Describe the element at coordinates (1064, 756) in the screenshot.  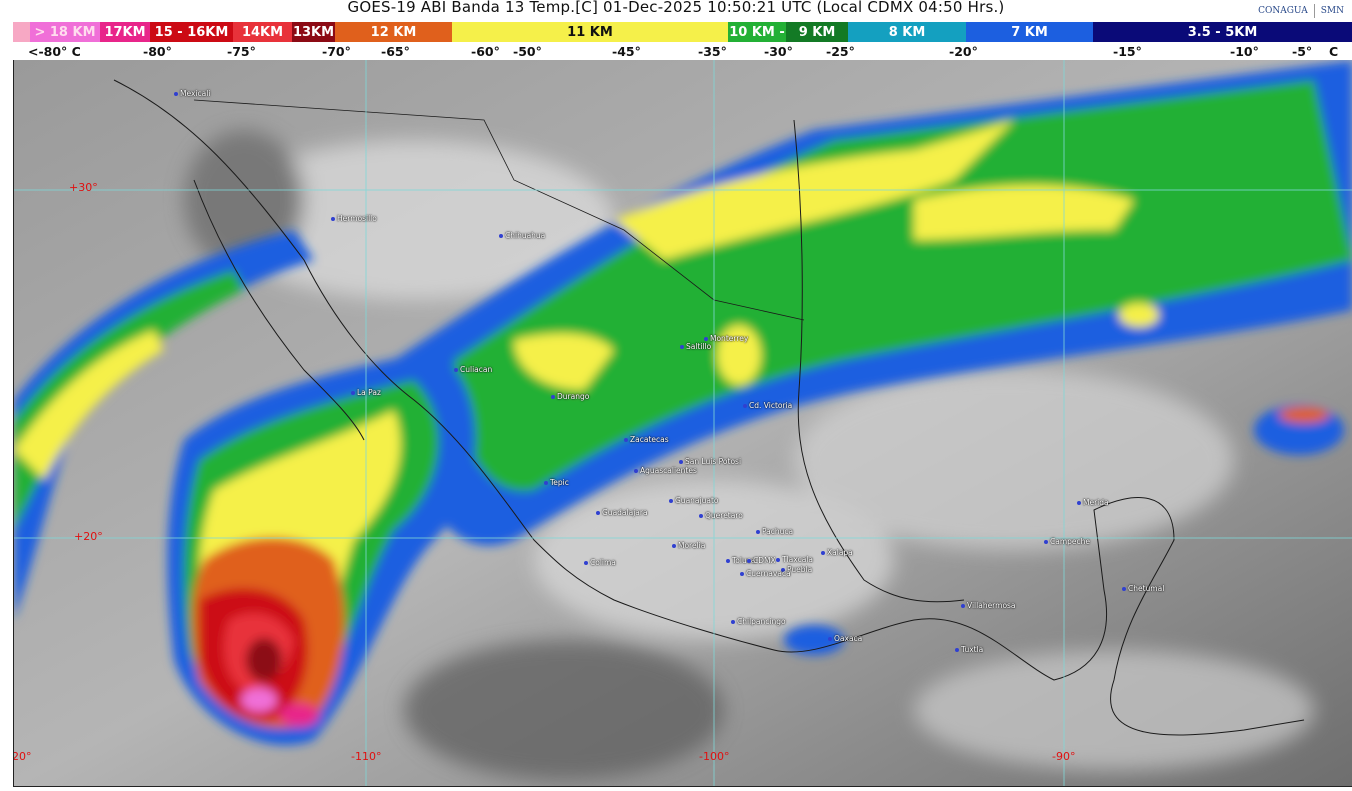
I see `lon-label-90: -90°` at that location.